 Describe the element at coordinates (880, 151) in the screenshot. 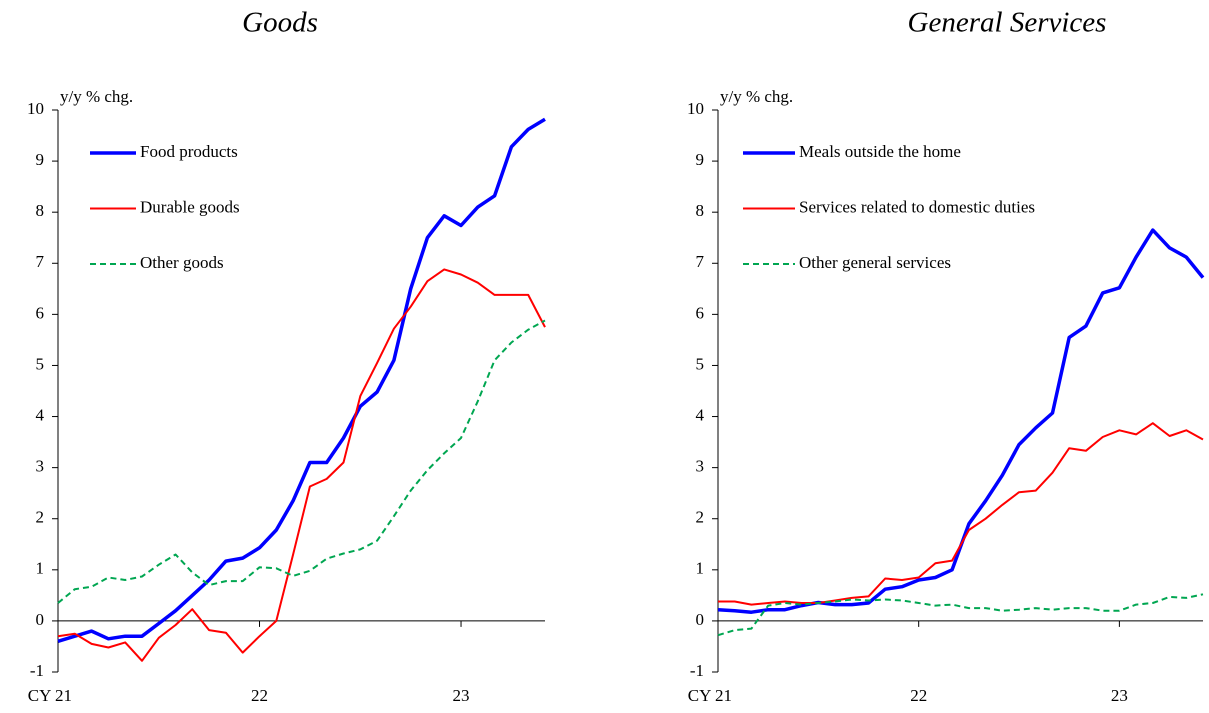

I see `legend-label: Meals outside the home` at that location.